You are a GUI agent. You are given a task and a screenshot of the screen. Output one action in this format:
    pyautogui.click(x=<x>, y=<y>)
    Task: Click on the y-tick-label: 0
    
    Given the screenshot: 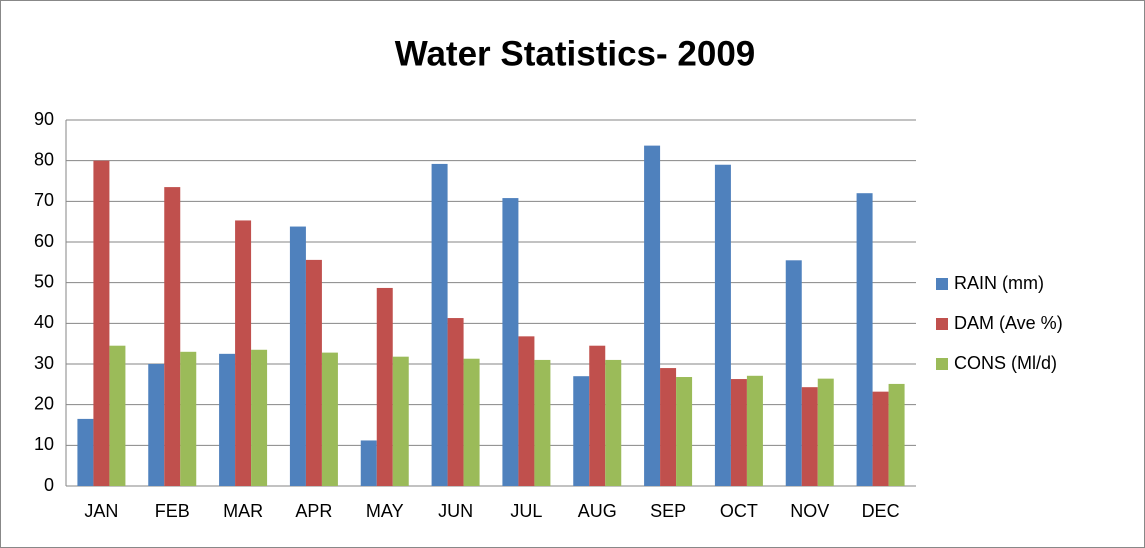 What is the action you would take?
    pyautogui.click(x=49, y=485)
    